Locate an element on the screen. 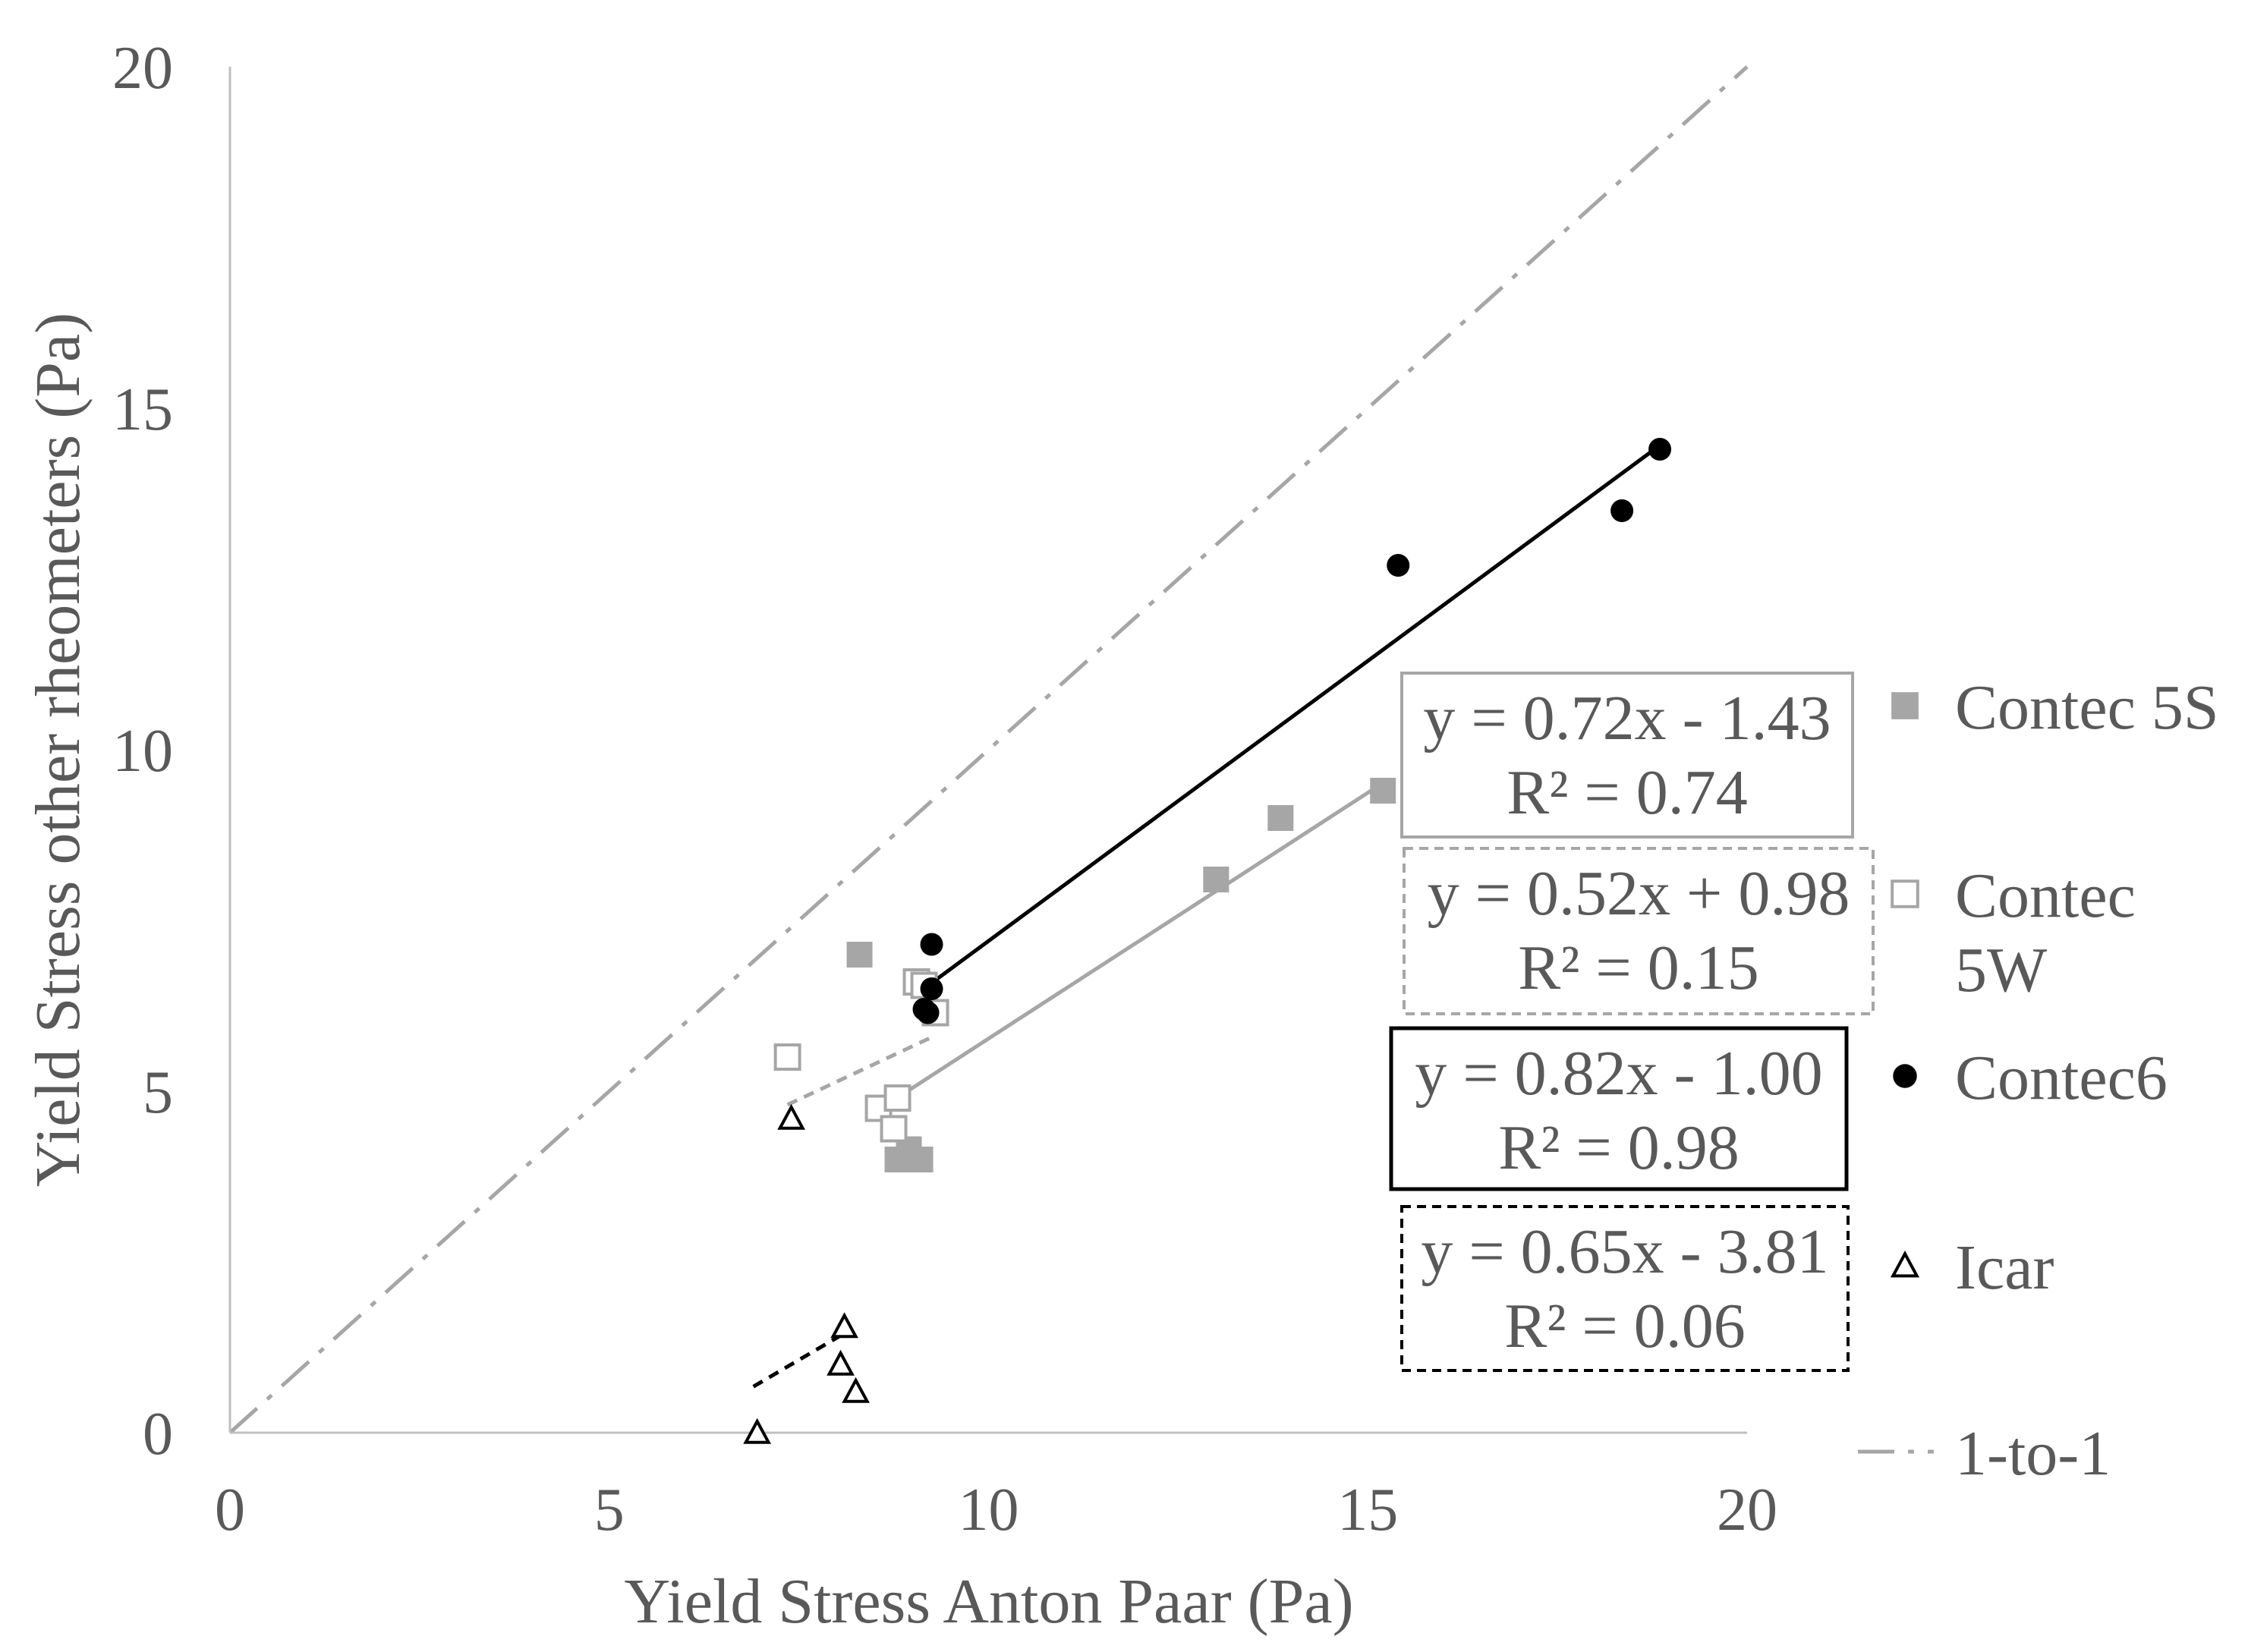 This screenshot has width=2248, height=1652. legend-1-to-1-label: 1-to-1 is located at coordinates (2033, 1453).